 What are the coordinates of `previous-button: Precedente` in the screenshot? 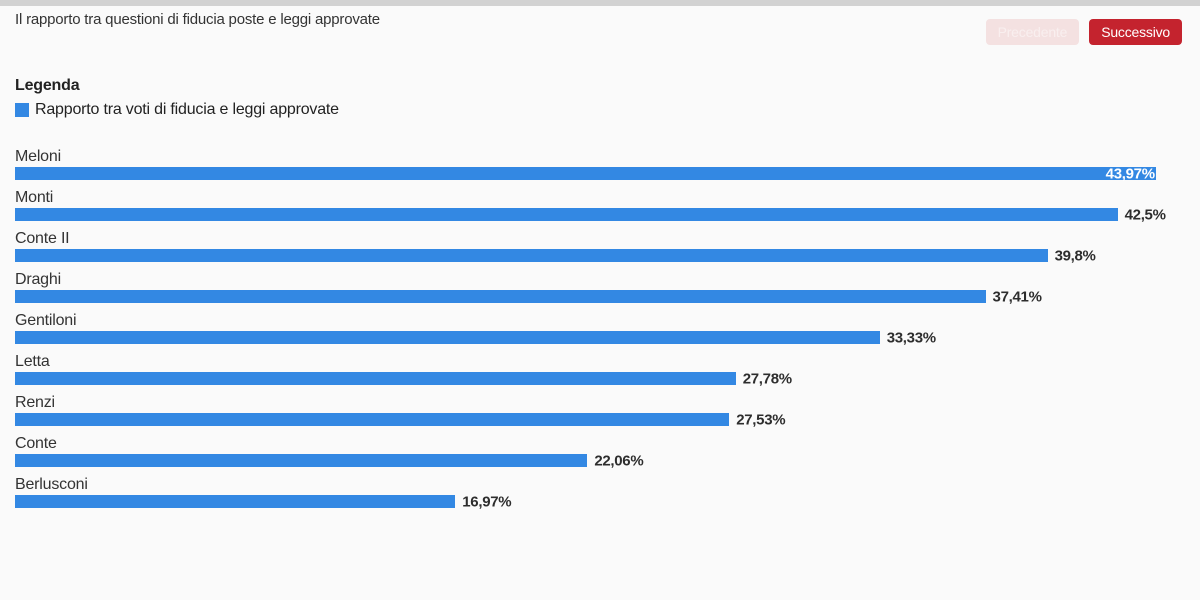 It's located at (1032, 32).